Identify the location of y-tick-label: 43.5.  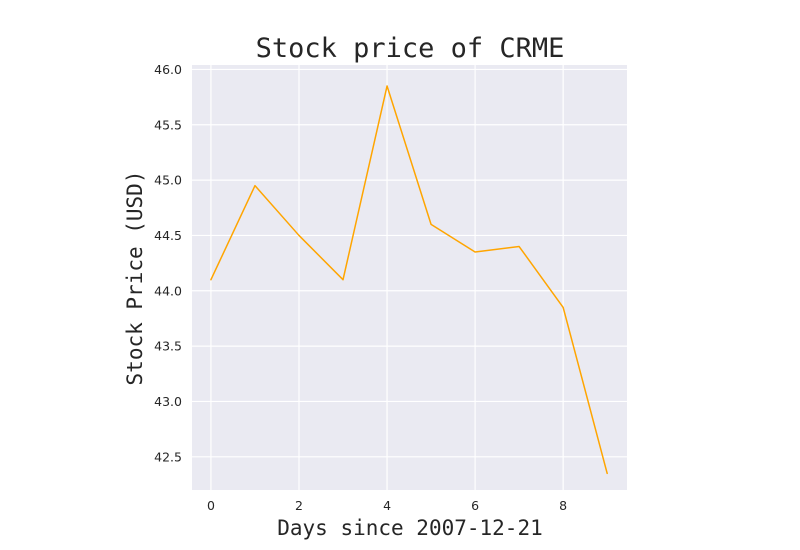
(168, 346).